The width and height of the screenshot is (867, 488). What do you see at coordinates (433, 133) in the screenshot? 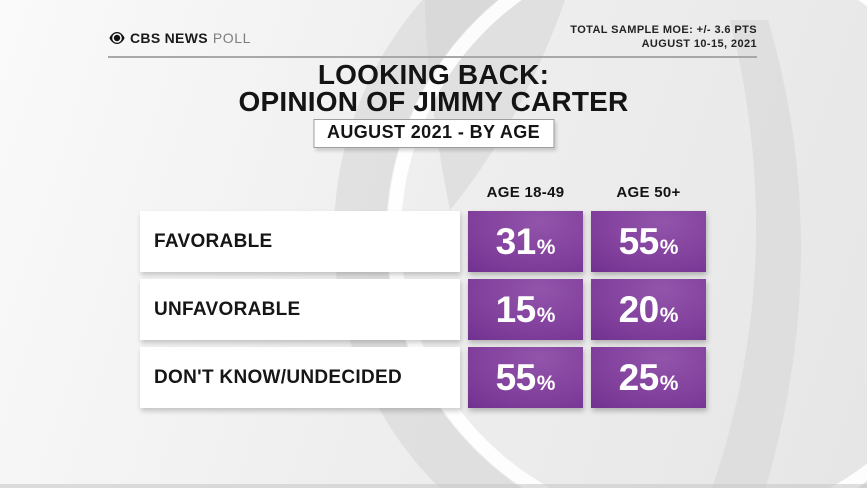
I see `subtitle-badge: AUGUST 2021 - BY AGE` at bounding box center [433, 133].